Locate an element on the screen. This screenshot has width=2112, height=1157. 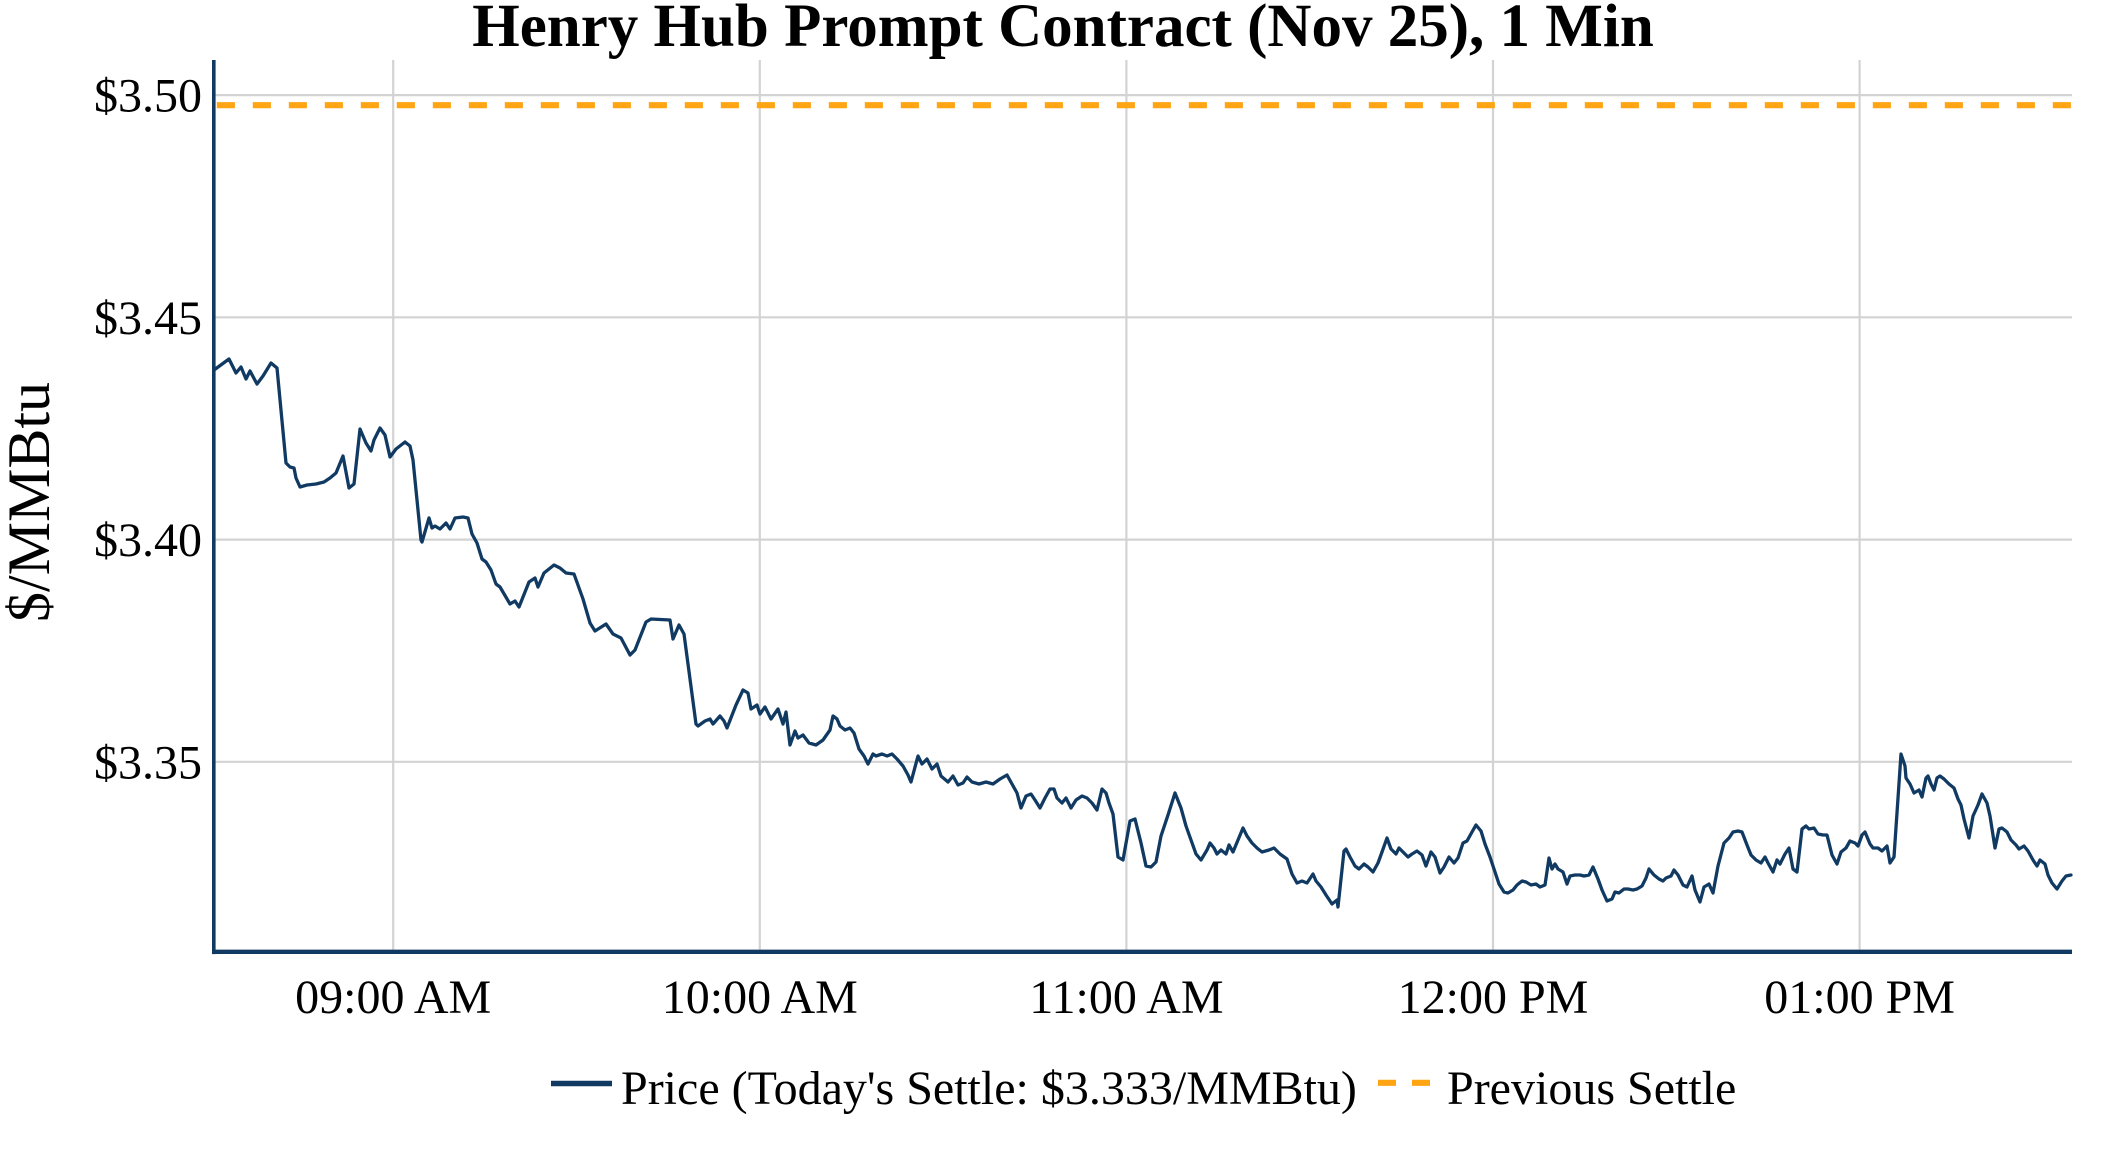
svg-text: 12:00 PM is located at coordinates (1493, 997).